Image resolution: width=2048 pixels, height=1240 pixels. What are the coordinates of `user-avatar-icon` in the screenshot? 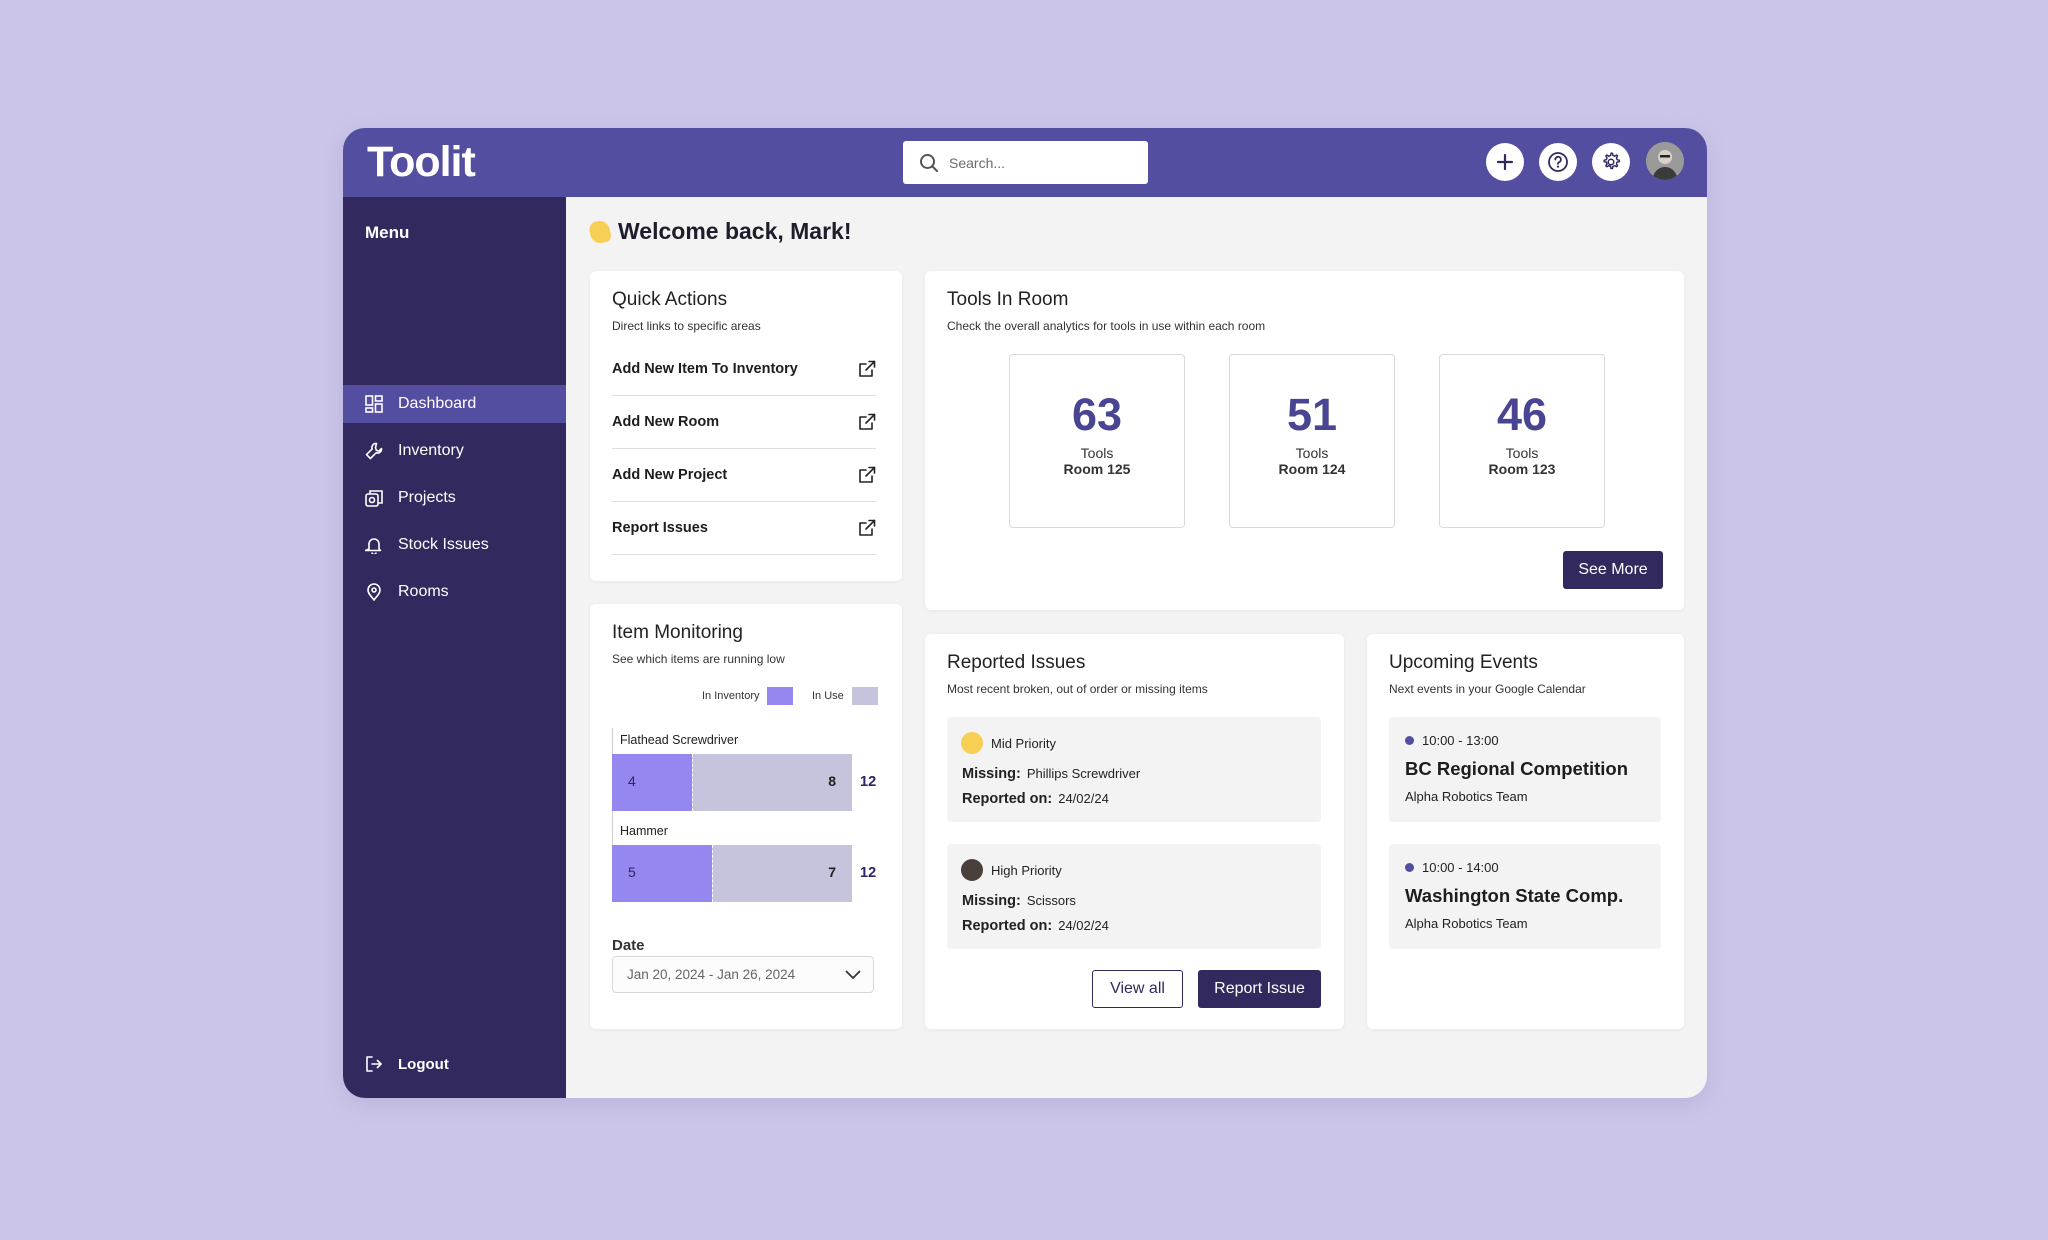 It's located at (1665, 161).